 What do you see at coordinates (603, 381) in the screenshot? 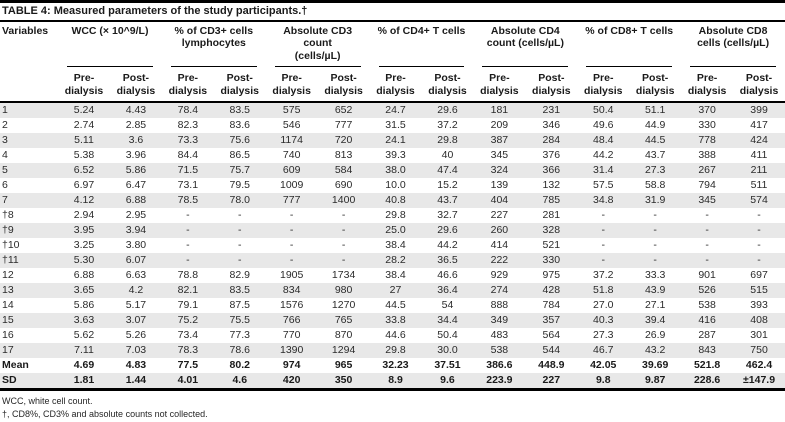
I see `cell: 9.8` at bounding box center [603, 381].